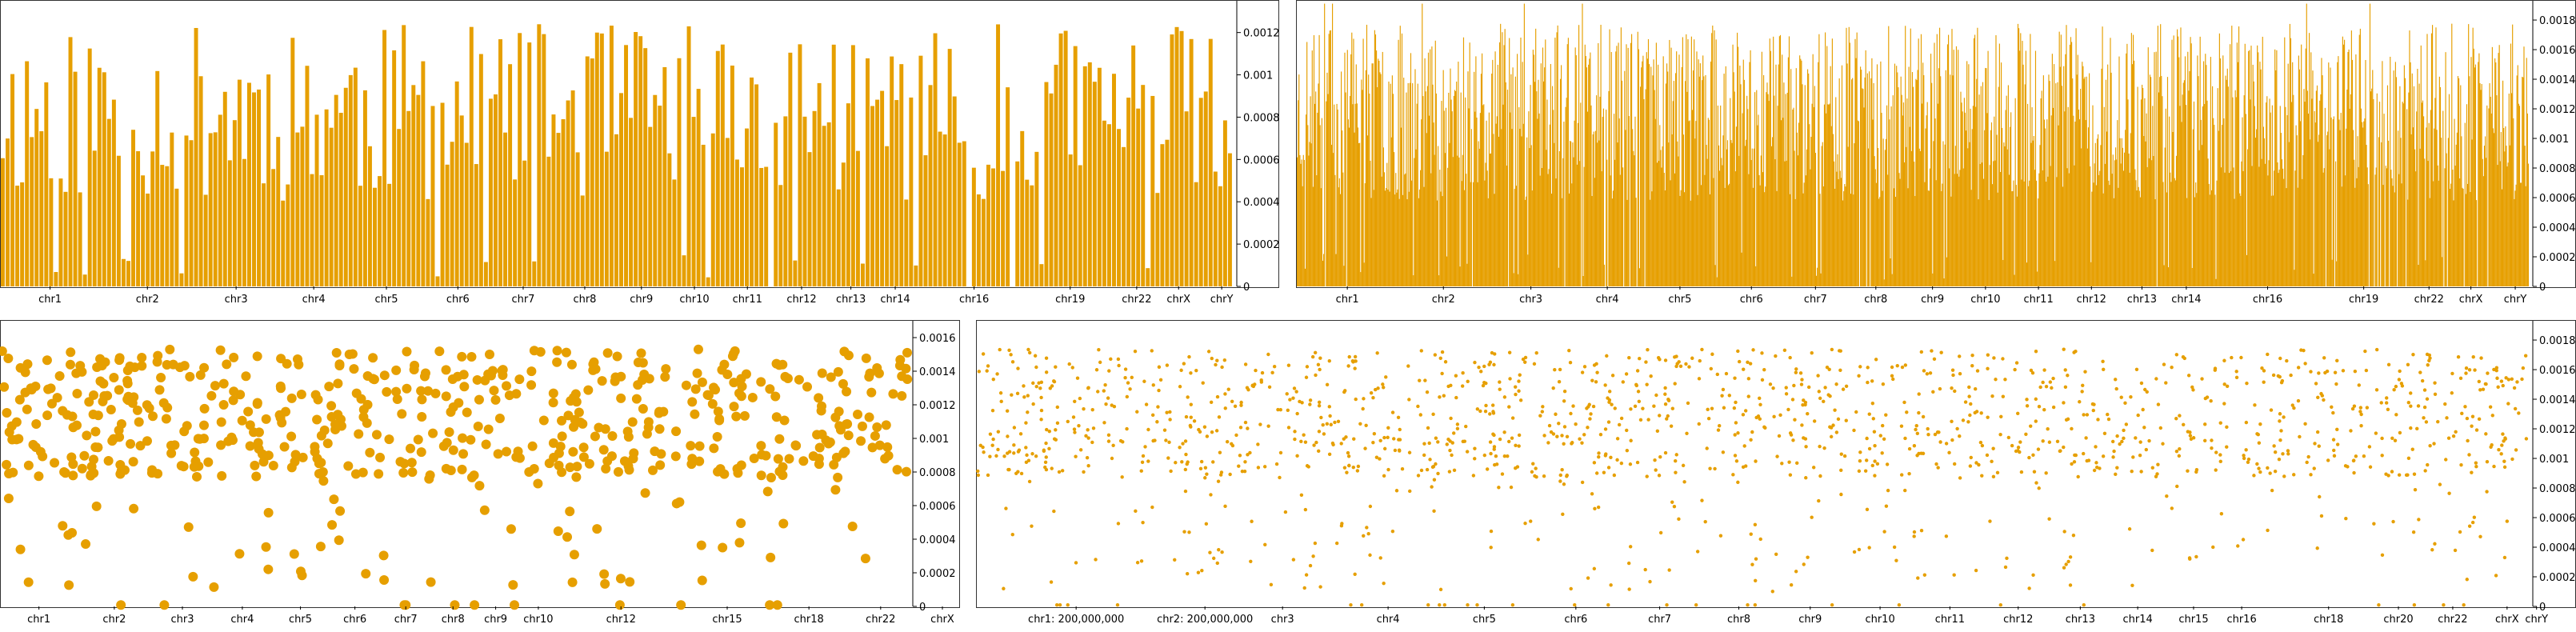 This screenshot has width=2576, height=632. Describe the element at coordinates (1875, 300) in the screenshot. I see `x-tick-label: chr8` at that location.